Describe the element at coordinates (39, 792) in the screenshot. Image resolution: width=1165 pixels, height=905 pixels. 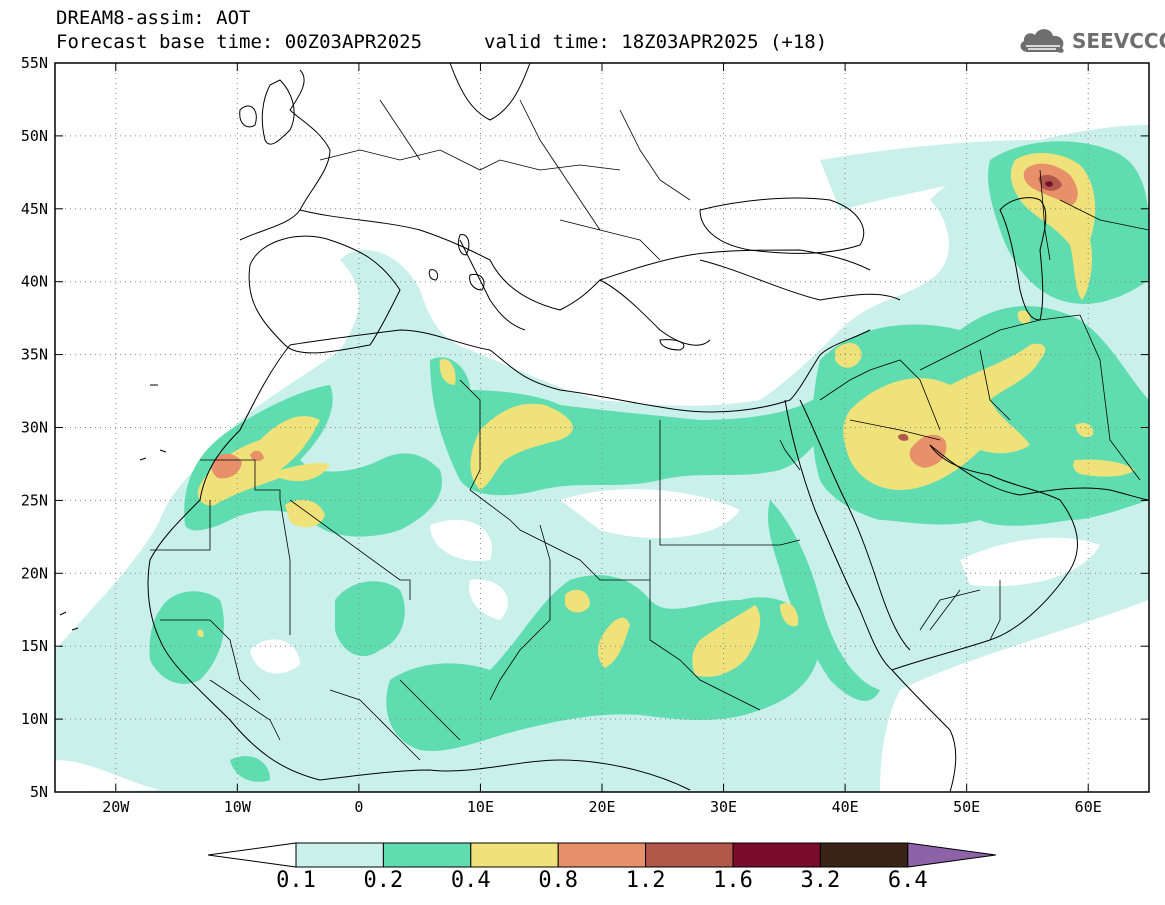
I see `lat-label: 5N` at that location.